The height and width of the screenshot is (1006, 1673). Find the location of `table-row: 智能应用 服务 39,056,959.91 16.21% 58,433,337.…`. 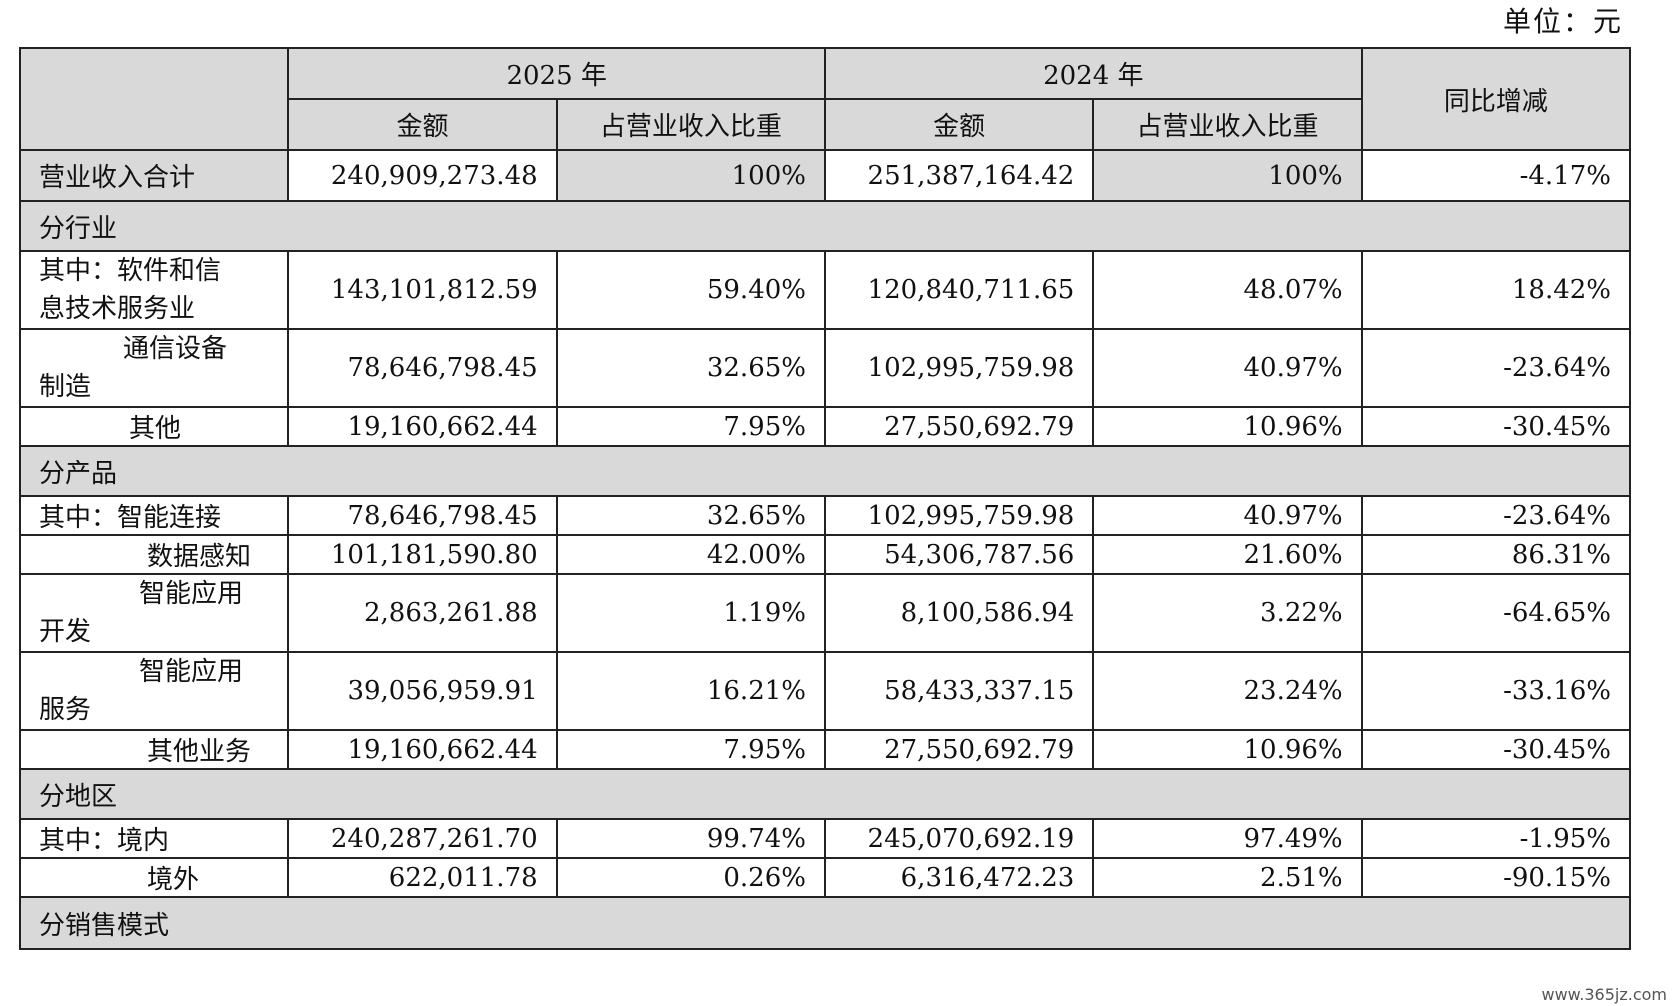

table-row: 智能应用 服务 39,056,959.91 16.21% 58,433,337.… is located at coordinates (825, 691).